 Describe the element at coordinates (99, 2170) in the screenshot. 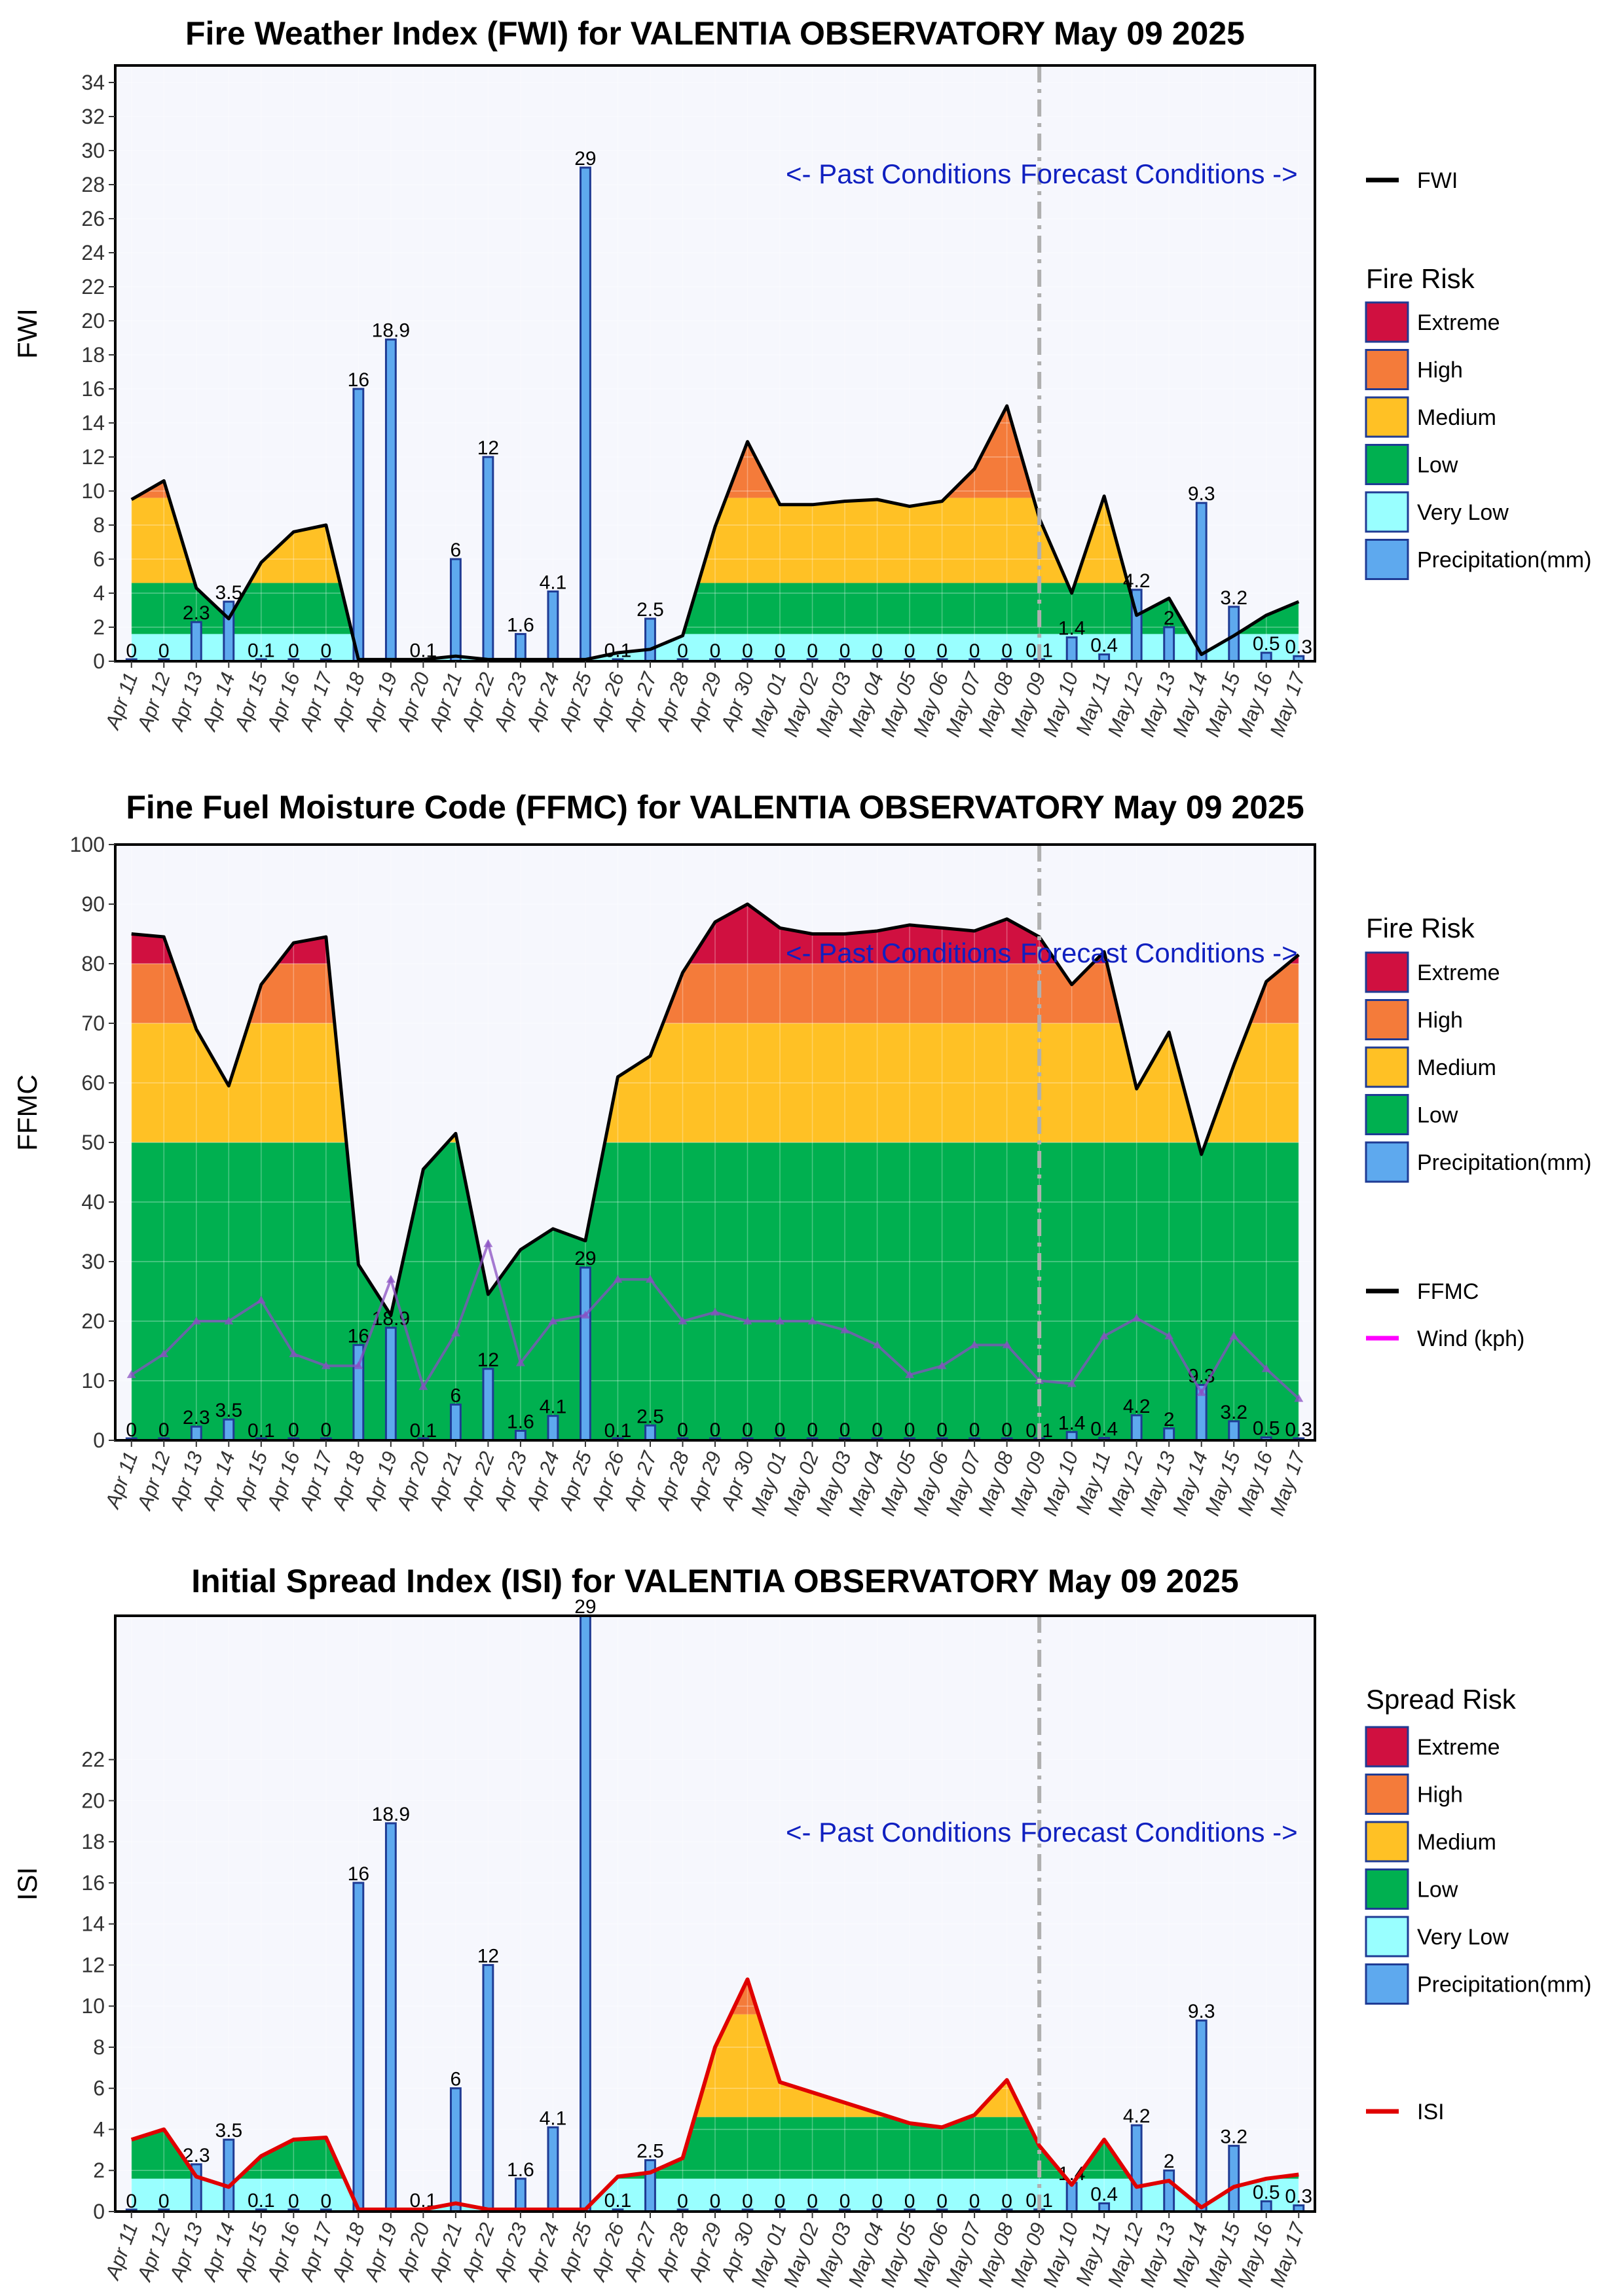

I see `y-tick-label: 2` at that location.